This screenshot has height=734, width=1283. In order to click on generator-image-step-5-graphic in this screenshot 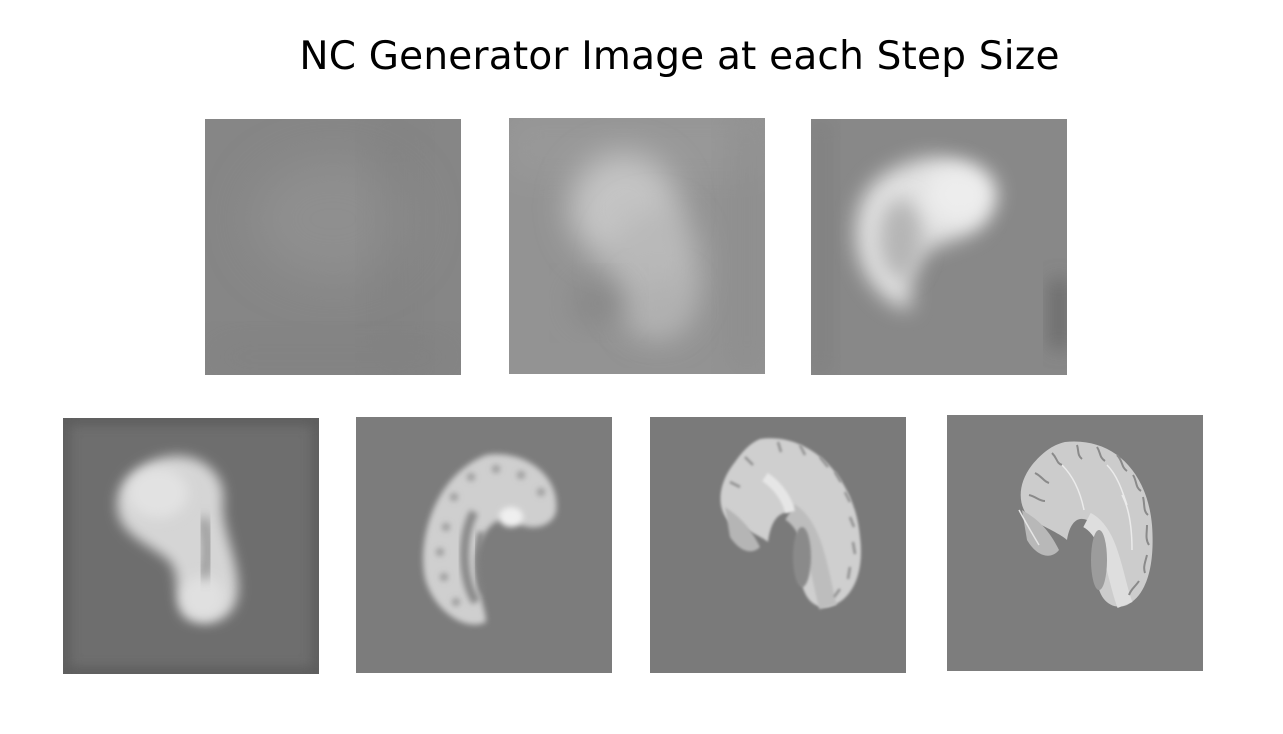, I will do `click(484, 545)`.